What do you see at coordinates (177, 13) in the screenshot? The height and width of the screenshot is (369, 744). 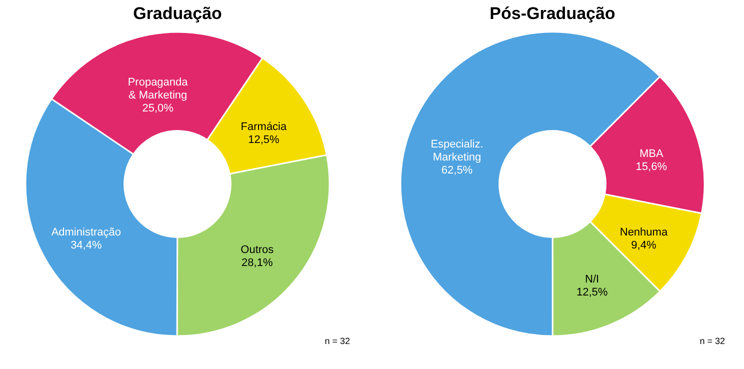 I see `chart-title: Graduação` at bounding box center [177, 13].